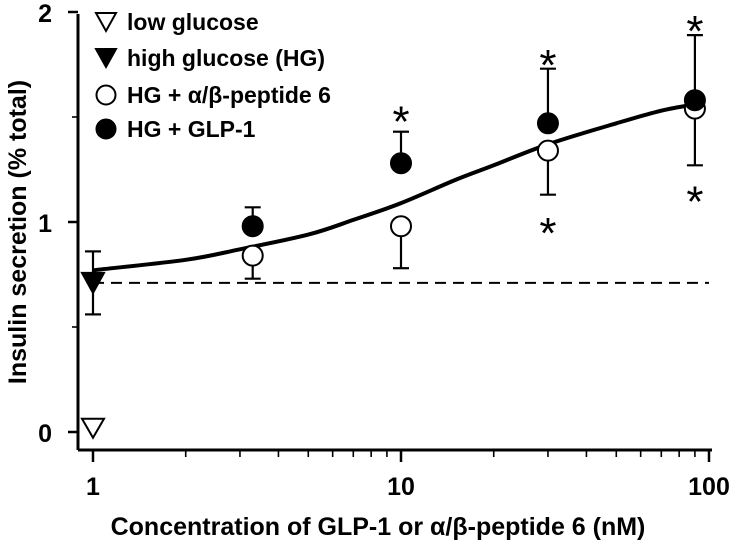 This screenshot has width=740, height=545. I want to click on y-axis-label: Insulin secretion (% total), so click(18, 232).